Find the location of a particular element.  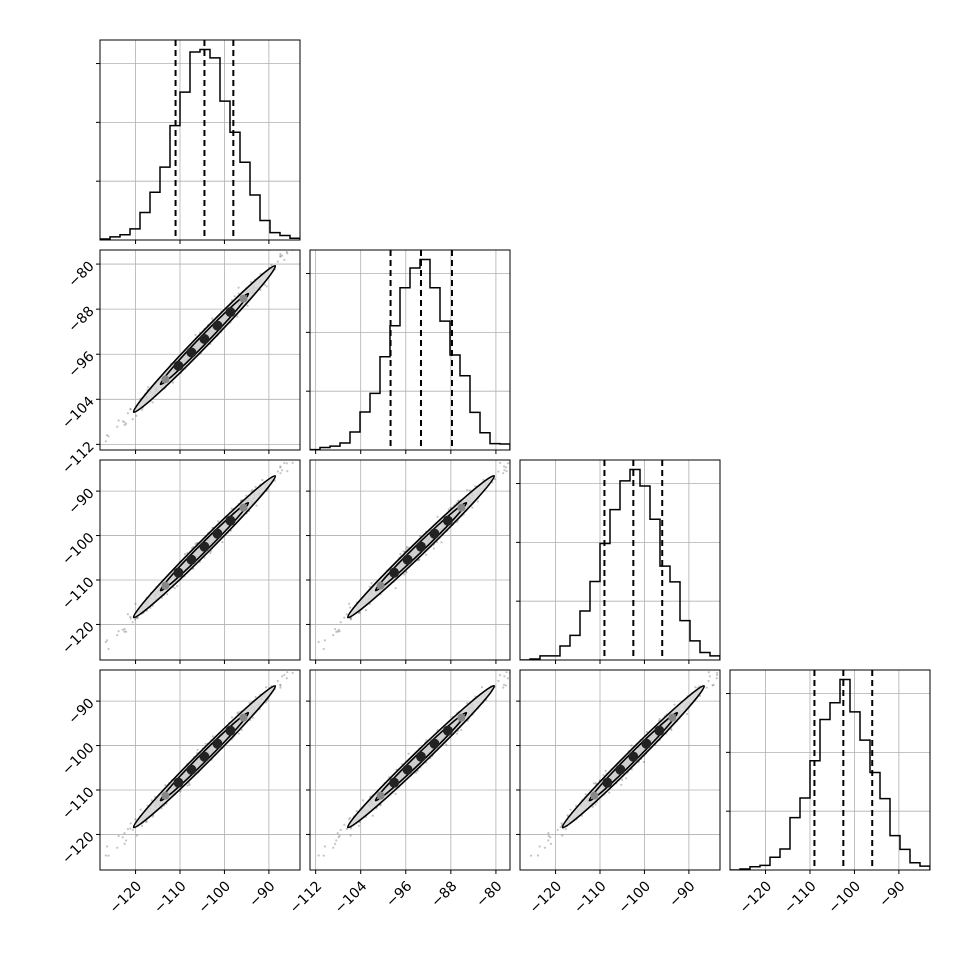

y-tick-label: −110 is located at coordinates (78, 593).